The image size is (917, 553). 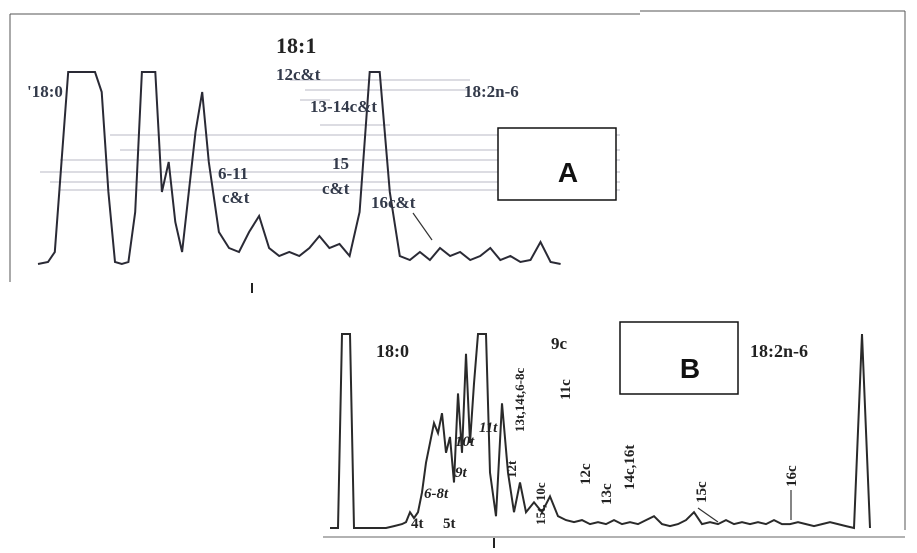 I want to click on peak-label-18-0-b: 18:0, so click(x=392, y=351).